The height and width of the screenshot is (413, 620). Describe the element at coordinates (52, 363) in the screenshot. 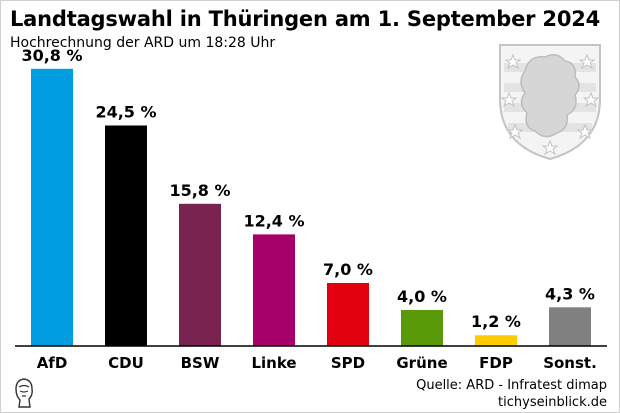

I see `category-label-afd: AfD` at that location.